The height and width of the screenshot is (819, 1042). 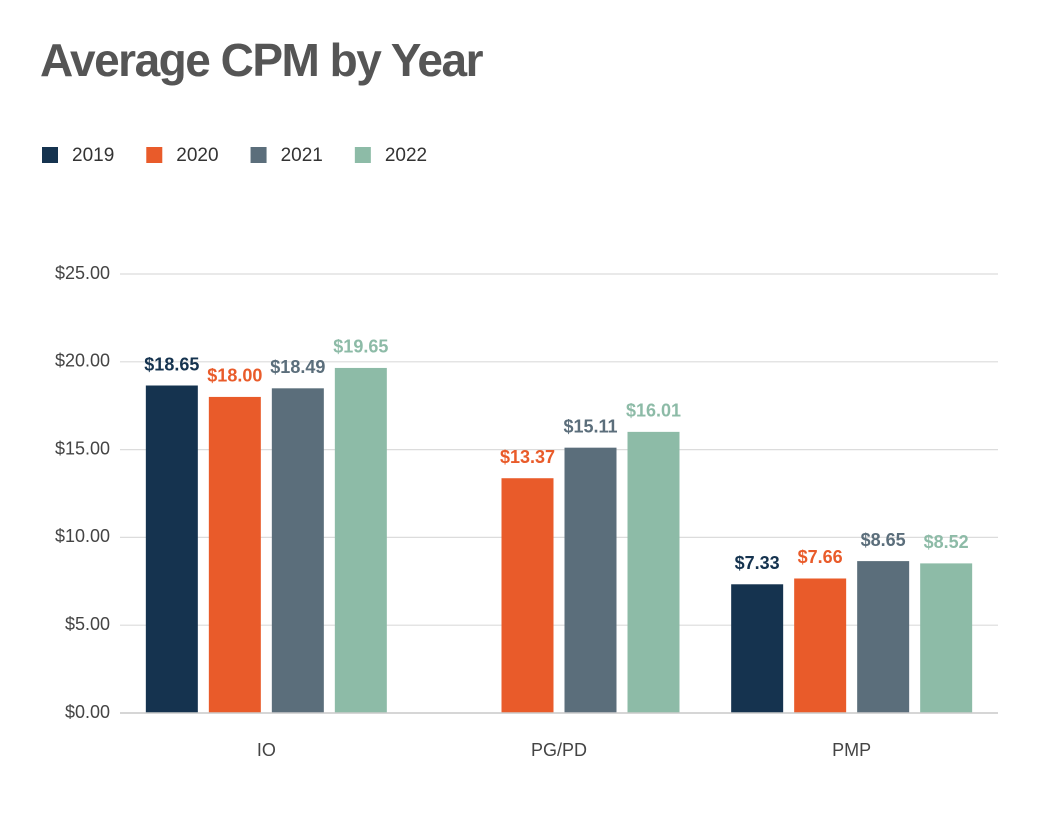 What do you see at coordinates (820, 557) in the screenshot?
I see `value-label: $7.66` at bounding box center [820, 557].